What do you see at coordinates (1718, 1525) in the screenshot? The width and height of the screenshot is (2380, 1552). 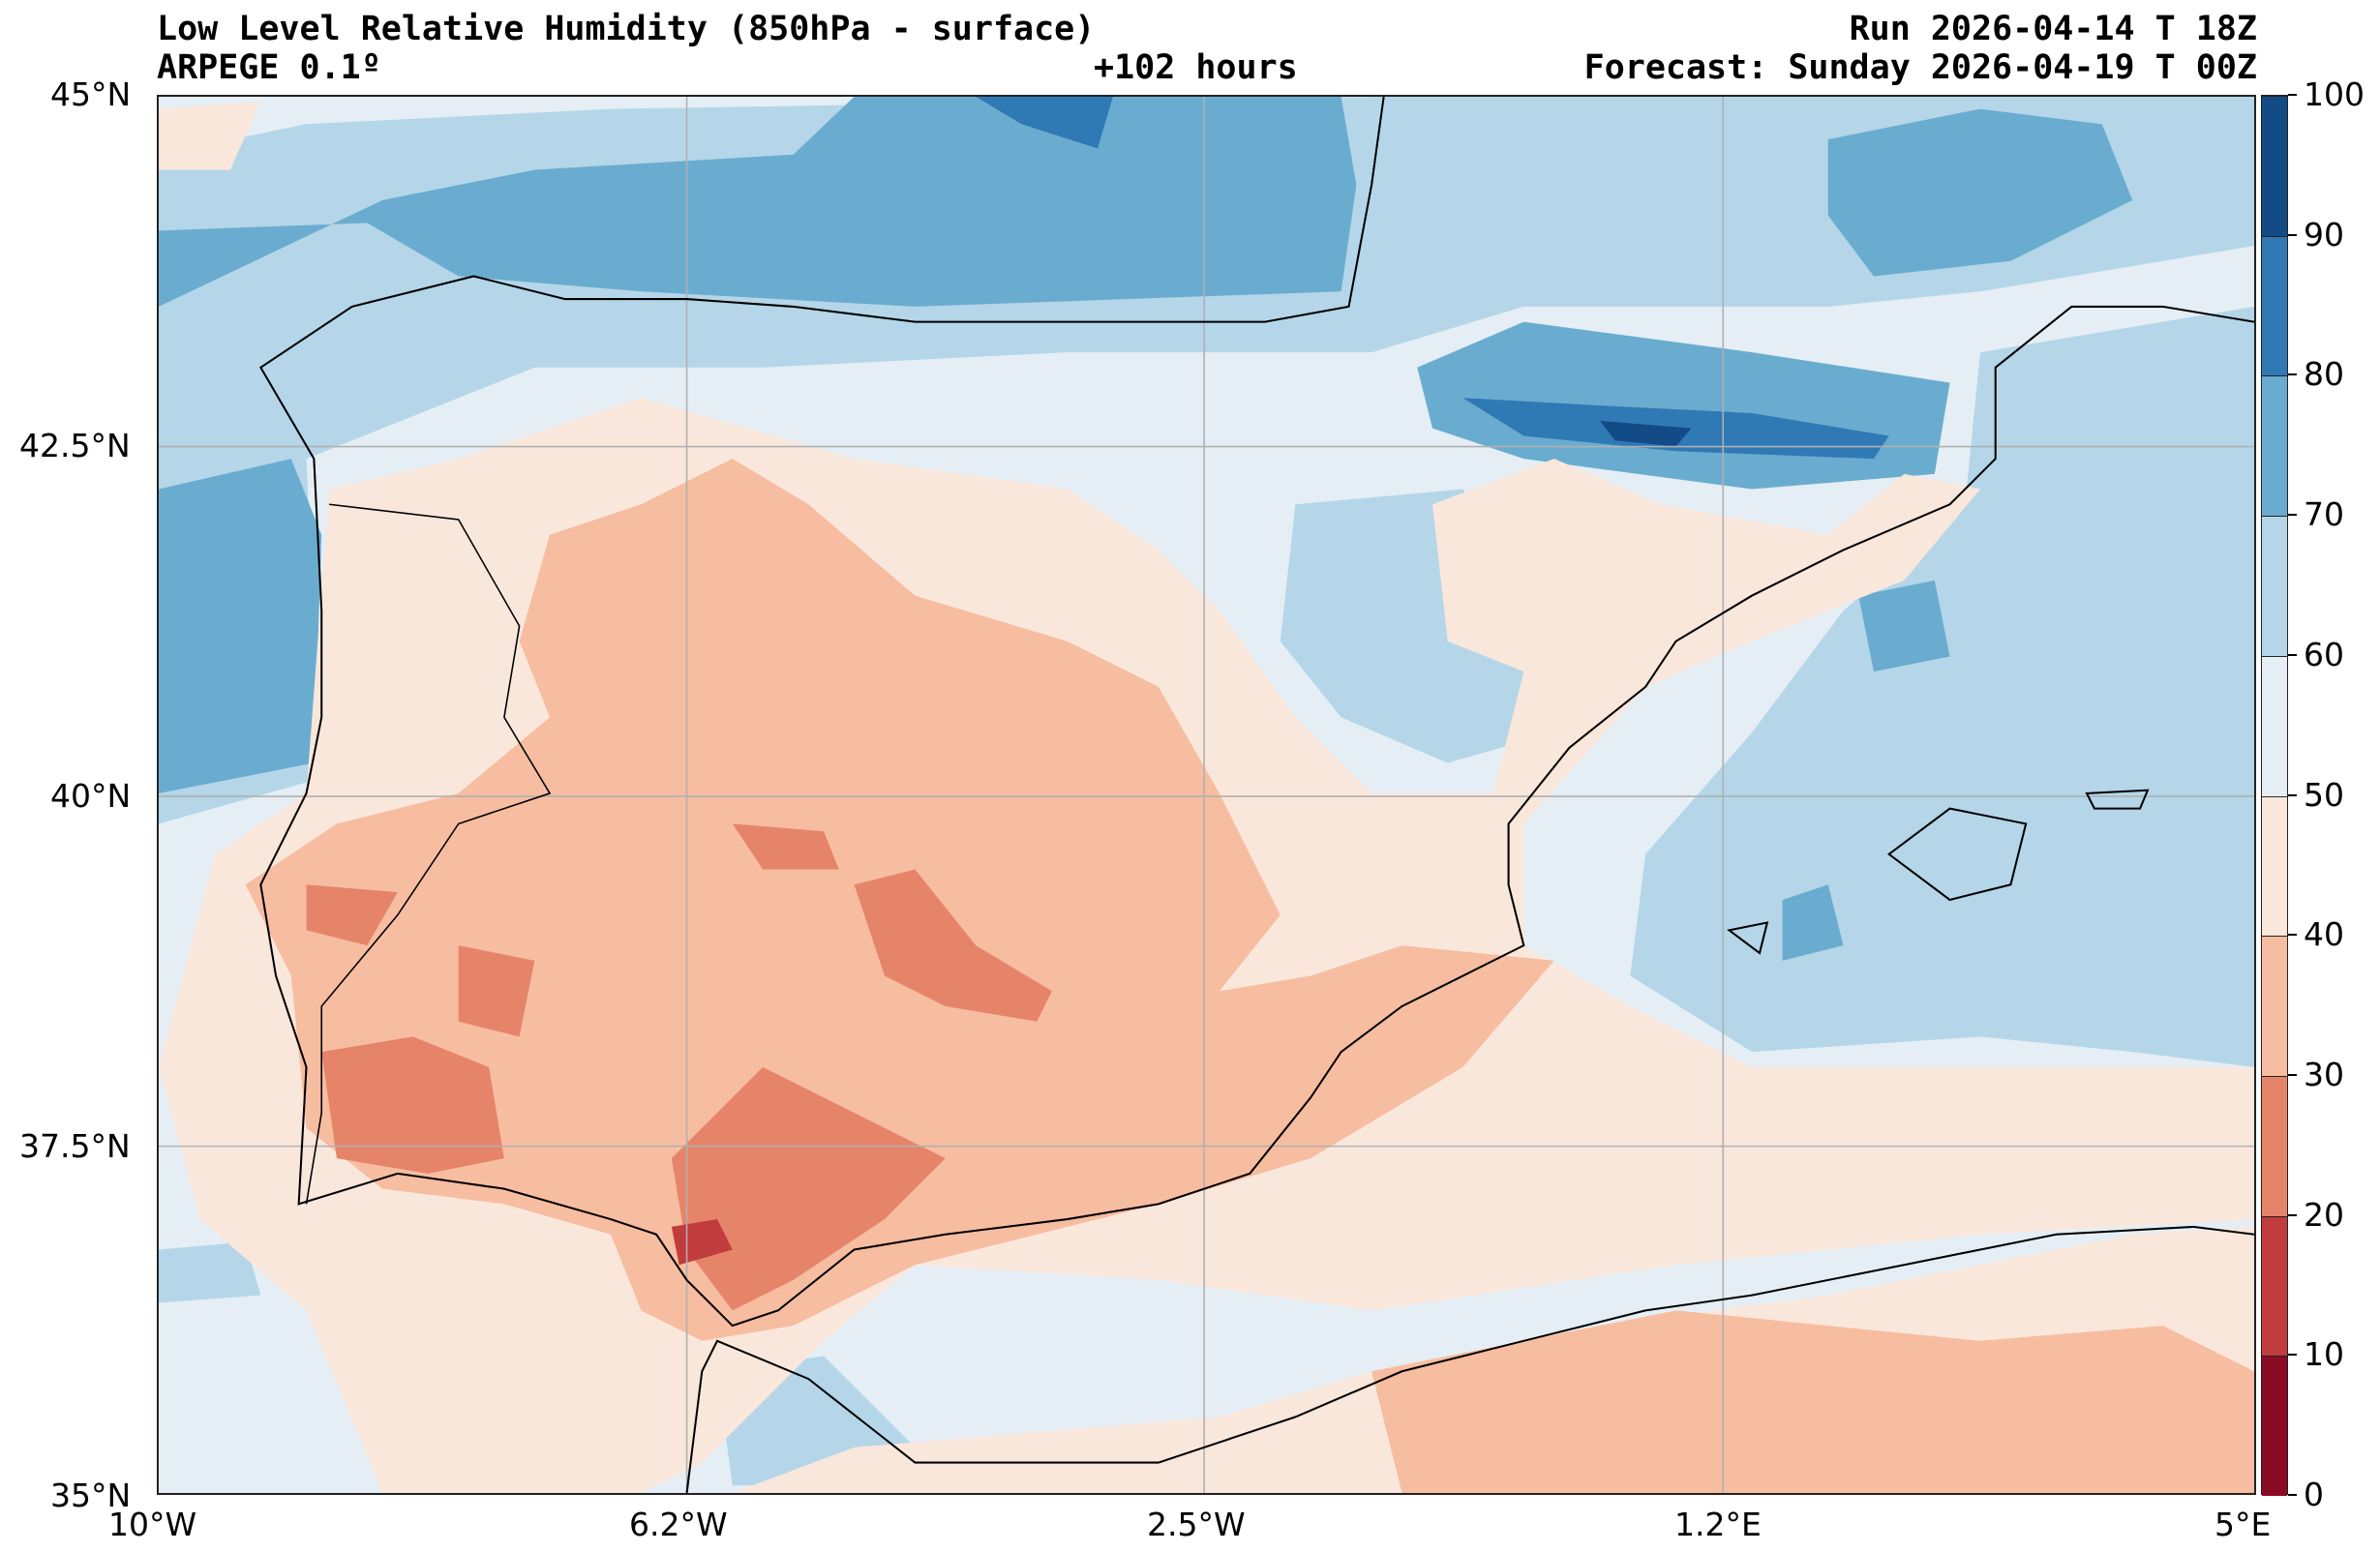 I see `lon-label: 1.2°E` at bounding box center [1718, 1525].